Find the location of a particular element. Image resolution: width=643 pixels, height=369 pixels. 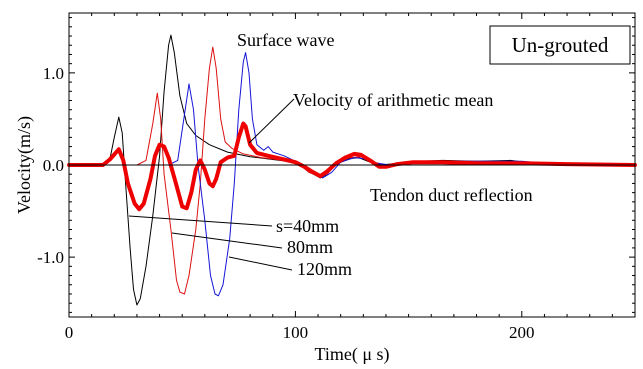

annotation-s80: 80mm is located at coordinates (310, 247).